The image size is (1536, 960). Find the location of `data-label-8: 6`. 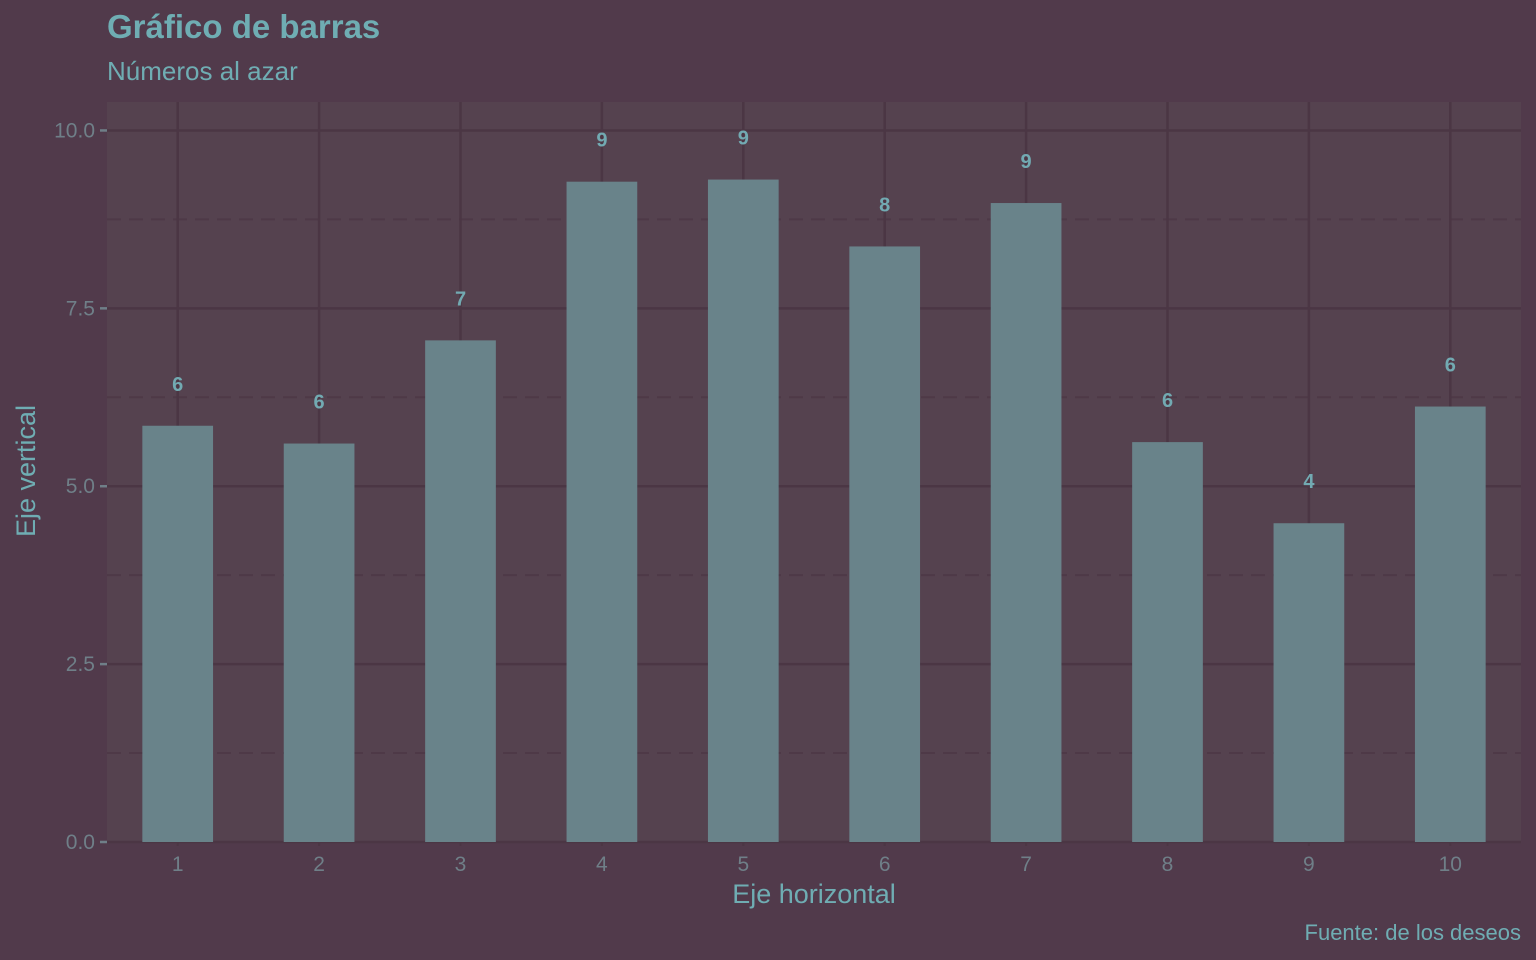

data-label-8: 6 is located at coordinates (1167, 401).